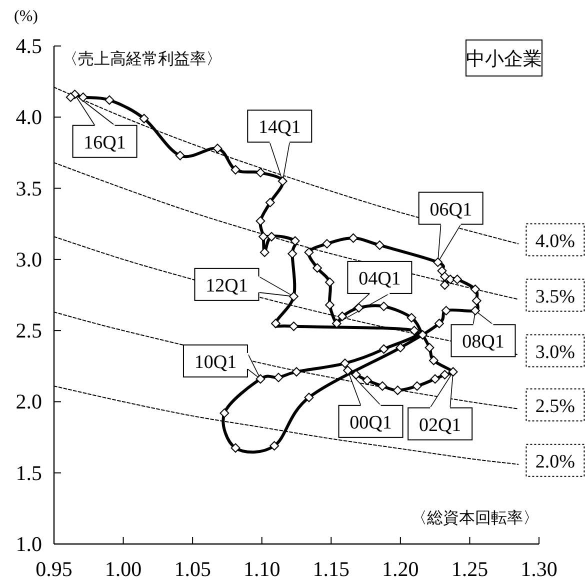 This screenshot has height=584, width=585. I want to click on annotation: 10Q1, so click(215, 362).